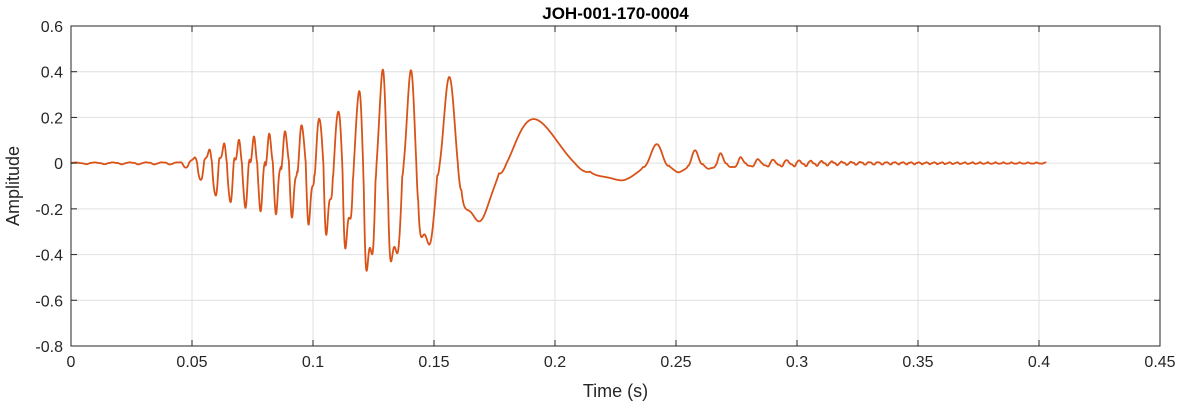  What do you see at coordinates (49, 301) in the screenshot?
I see `y-tick-label: -0.6` at bounding box center [49, 301].